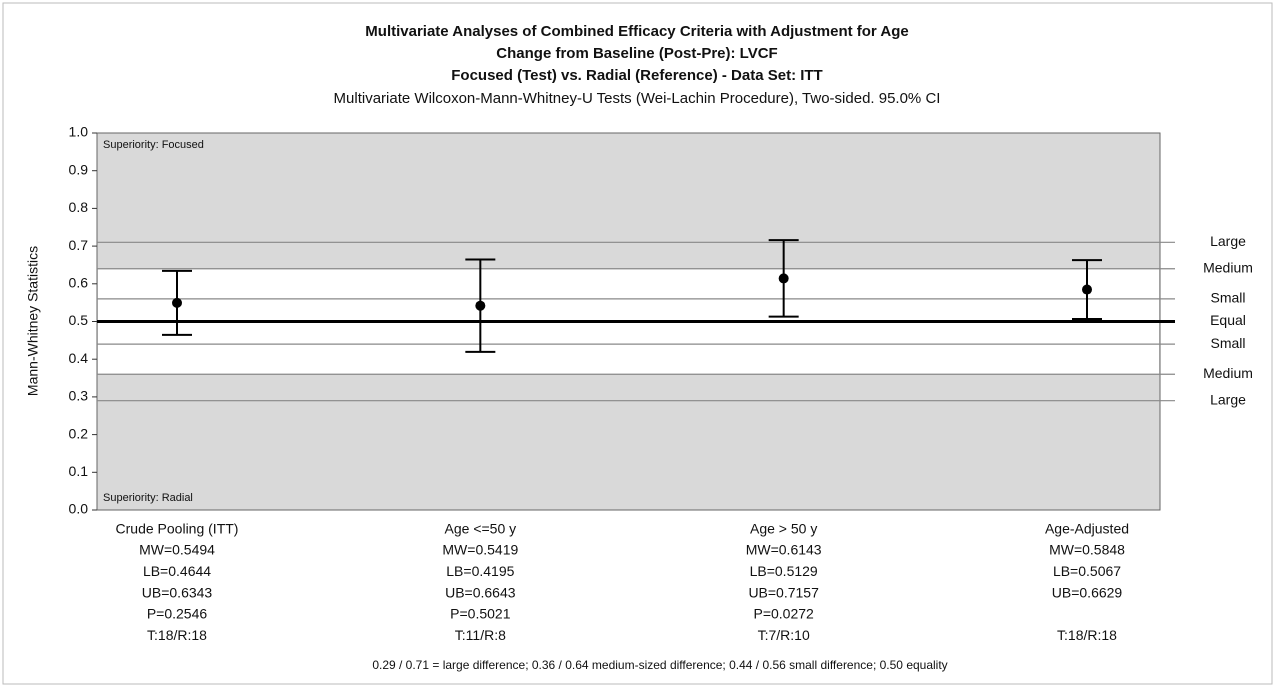 The image size is (1275, 687). I want to click on category-note: UB=0.6629, so click(1087, 592).